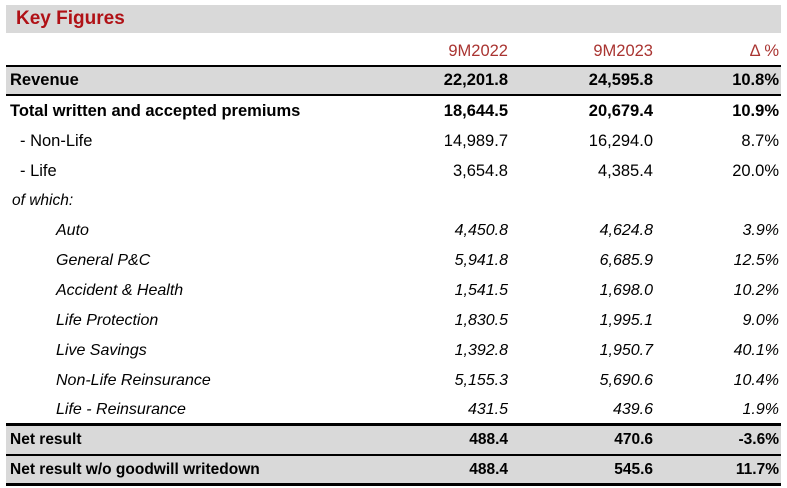 The image size is (787, 488). What do you see at coordinates (393, 291) in the screenshot?
I see `table-row-accident-health: Accident & Health 1,541.5 1,698.0 10.2%` at bounding box center [393, 291].